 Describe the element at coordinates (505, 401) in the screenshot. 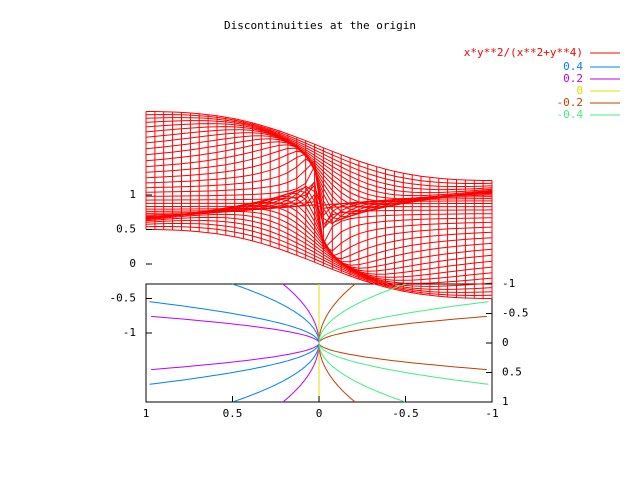

I see `y-tick-label: 1` at that location.